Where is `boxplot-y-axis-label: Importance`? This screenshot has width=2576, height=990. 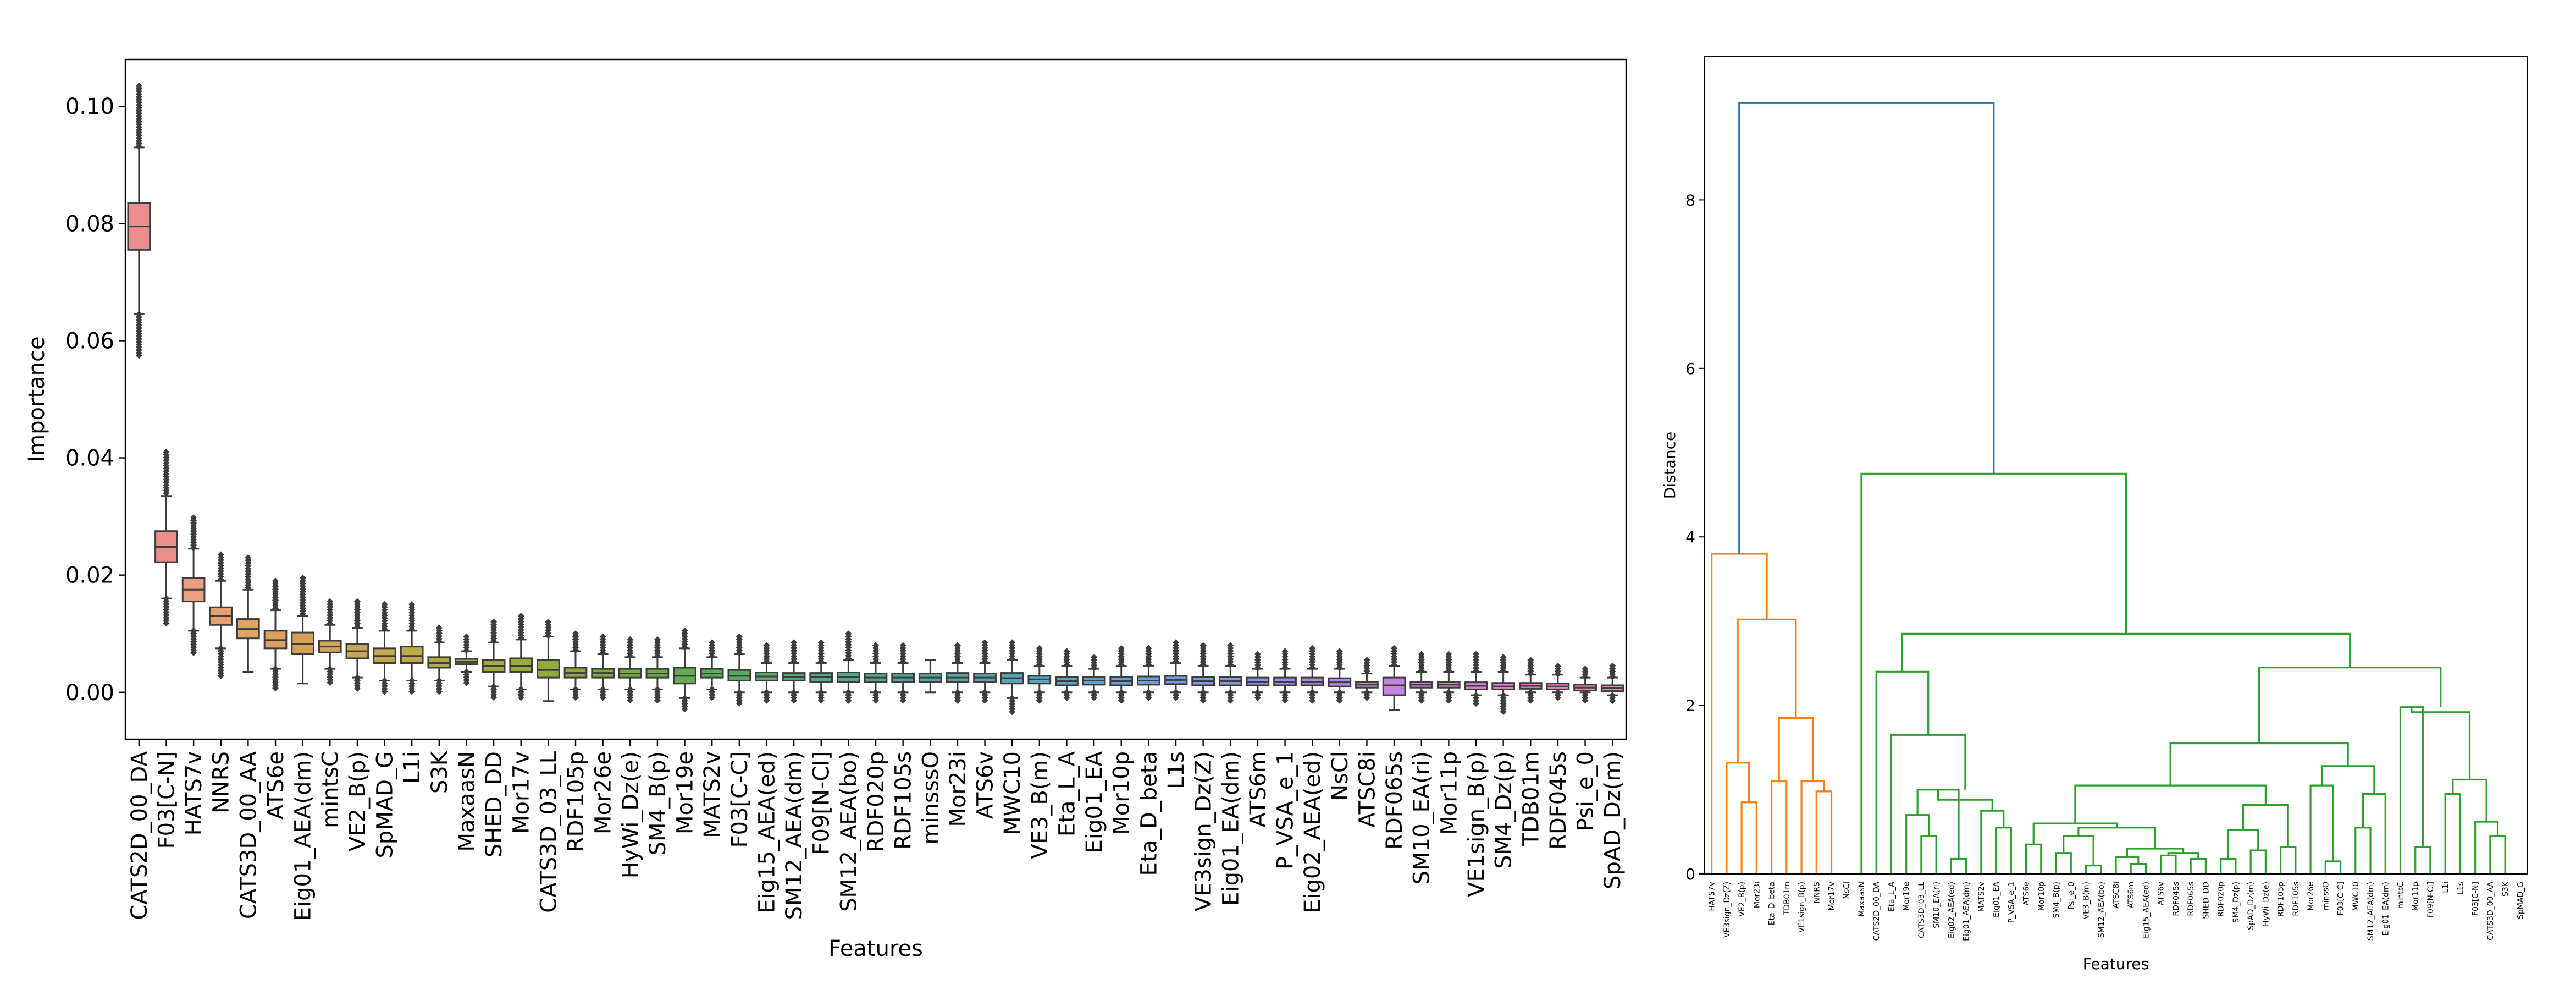
boxplot-y-axis-label: Importance is located at coordinates (36, 399).